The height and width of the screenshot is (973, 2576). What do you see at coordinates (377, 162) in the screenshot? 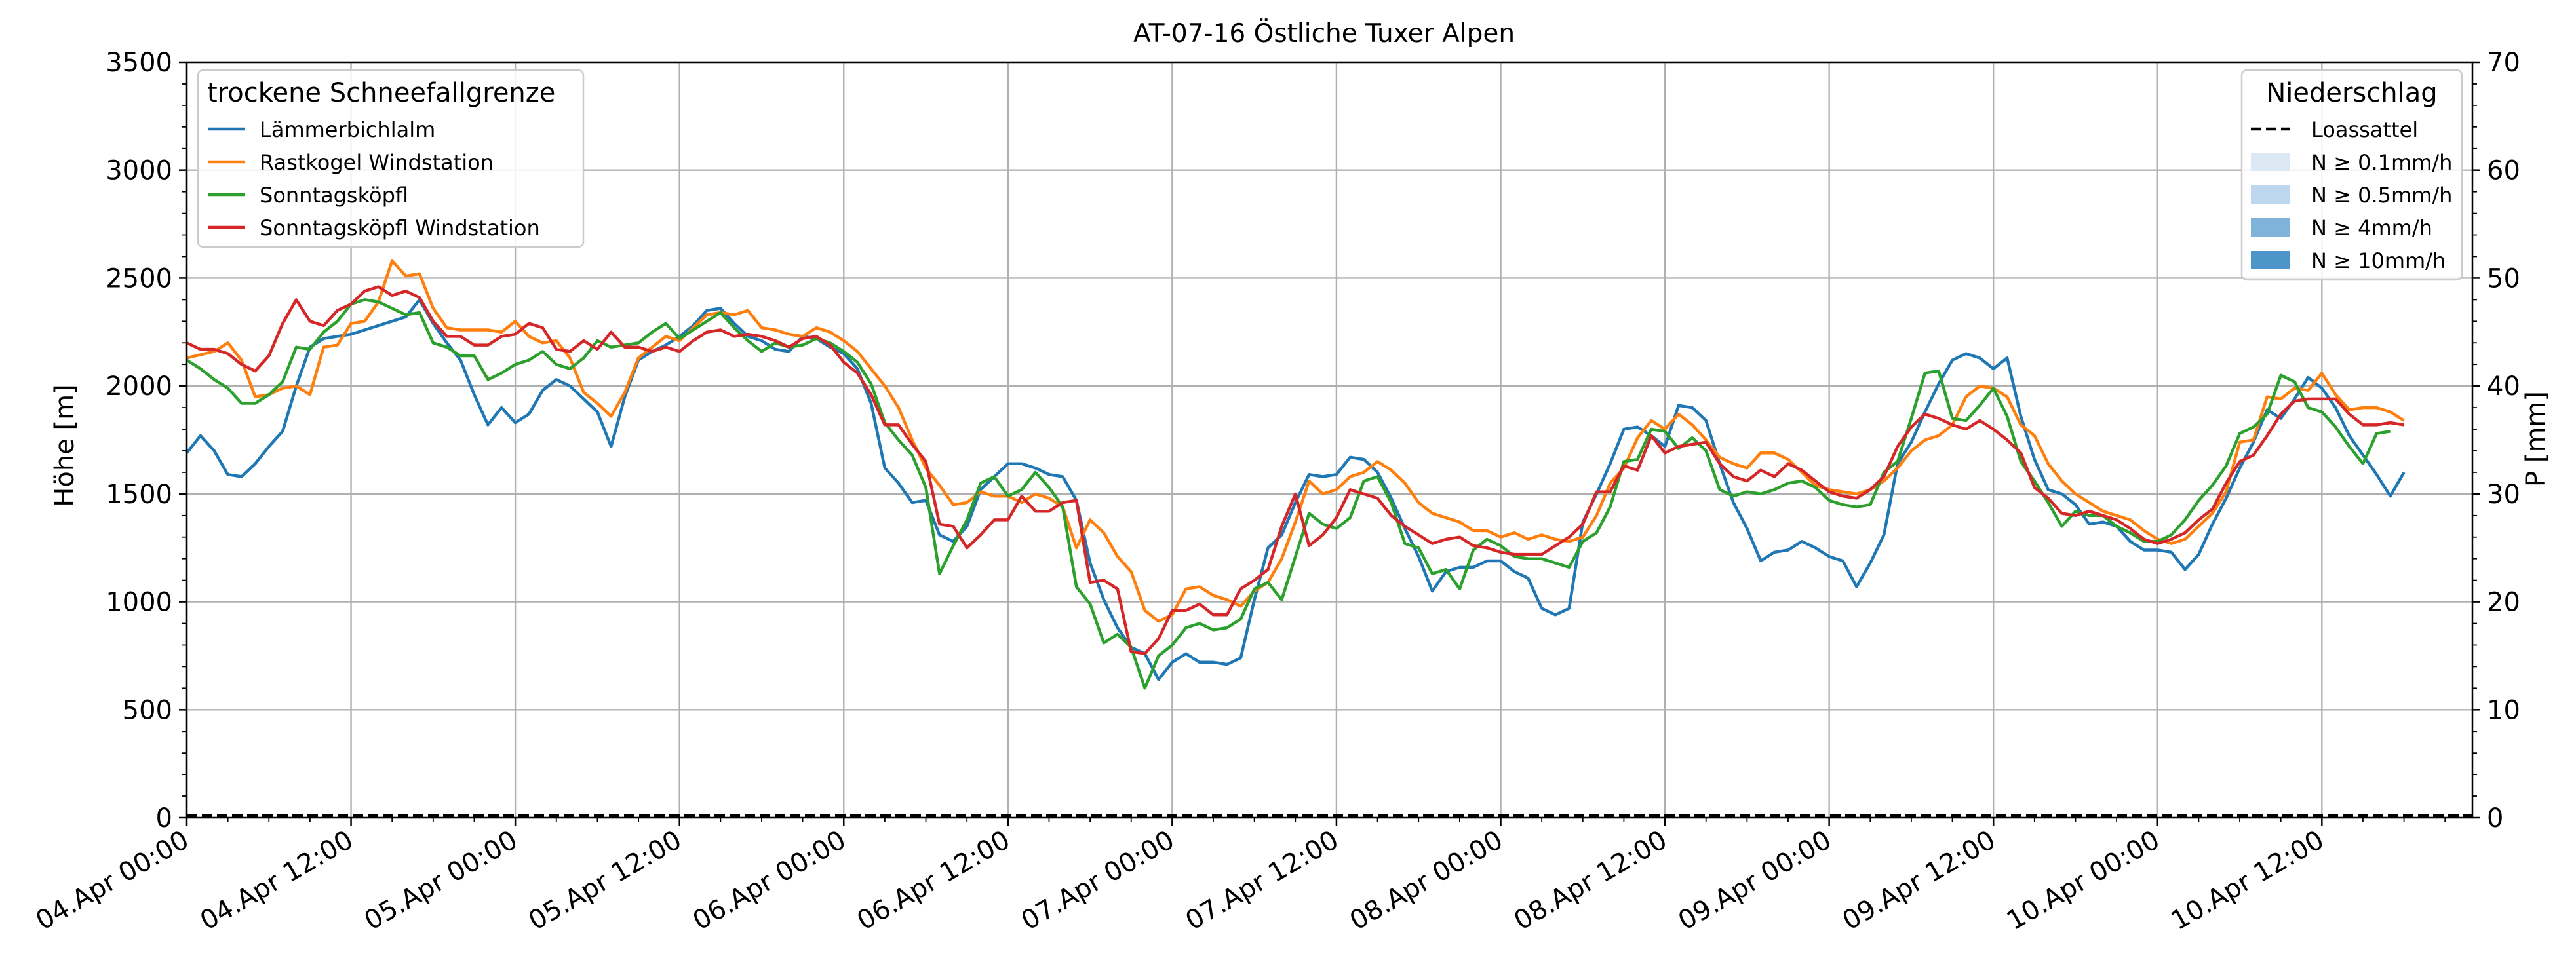
I see `legend-left-entry: Rastkogel Windstation` at bounding box center [377, 162].